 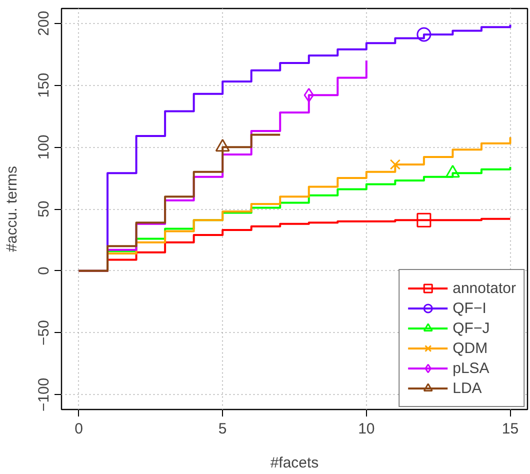 What do you see at coordinates (44, 209) in the screenshot?
I see `y-tick-label: 50` at bounding box center [44, 209].